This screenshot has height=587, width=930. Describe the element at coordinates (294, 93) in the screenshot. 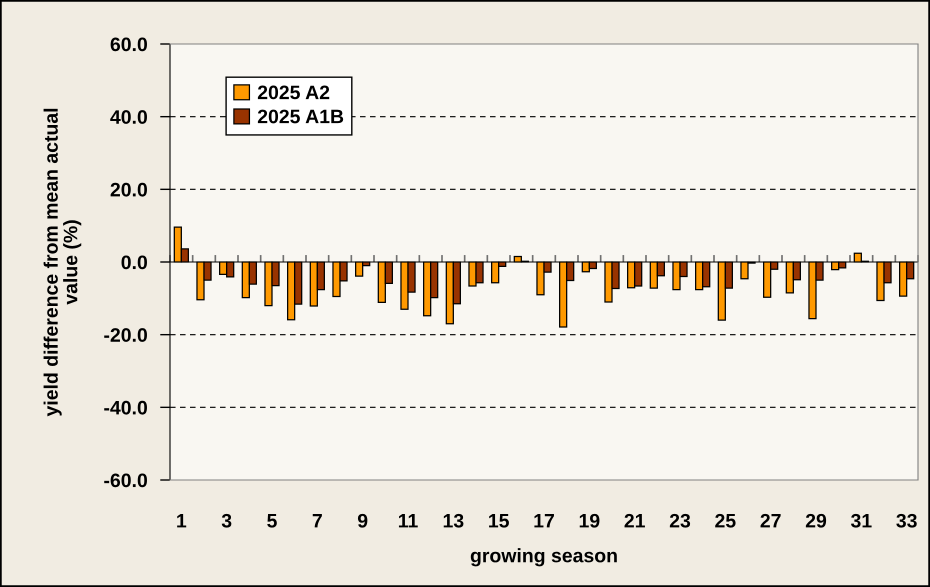

I see `legend-label: 2025 A2` at that location.